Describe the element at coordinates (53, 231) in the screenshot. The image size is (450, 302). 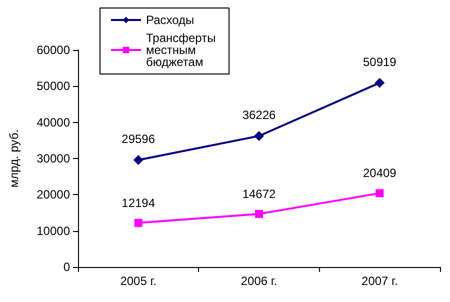
I see `y-tick-label: 10000` at that location.